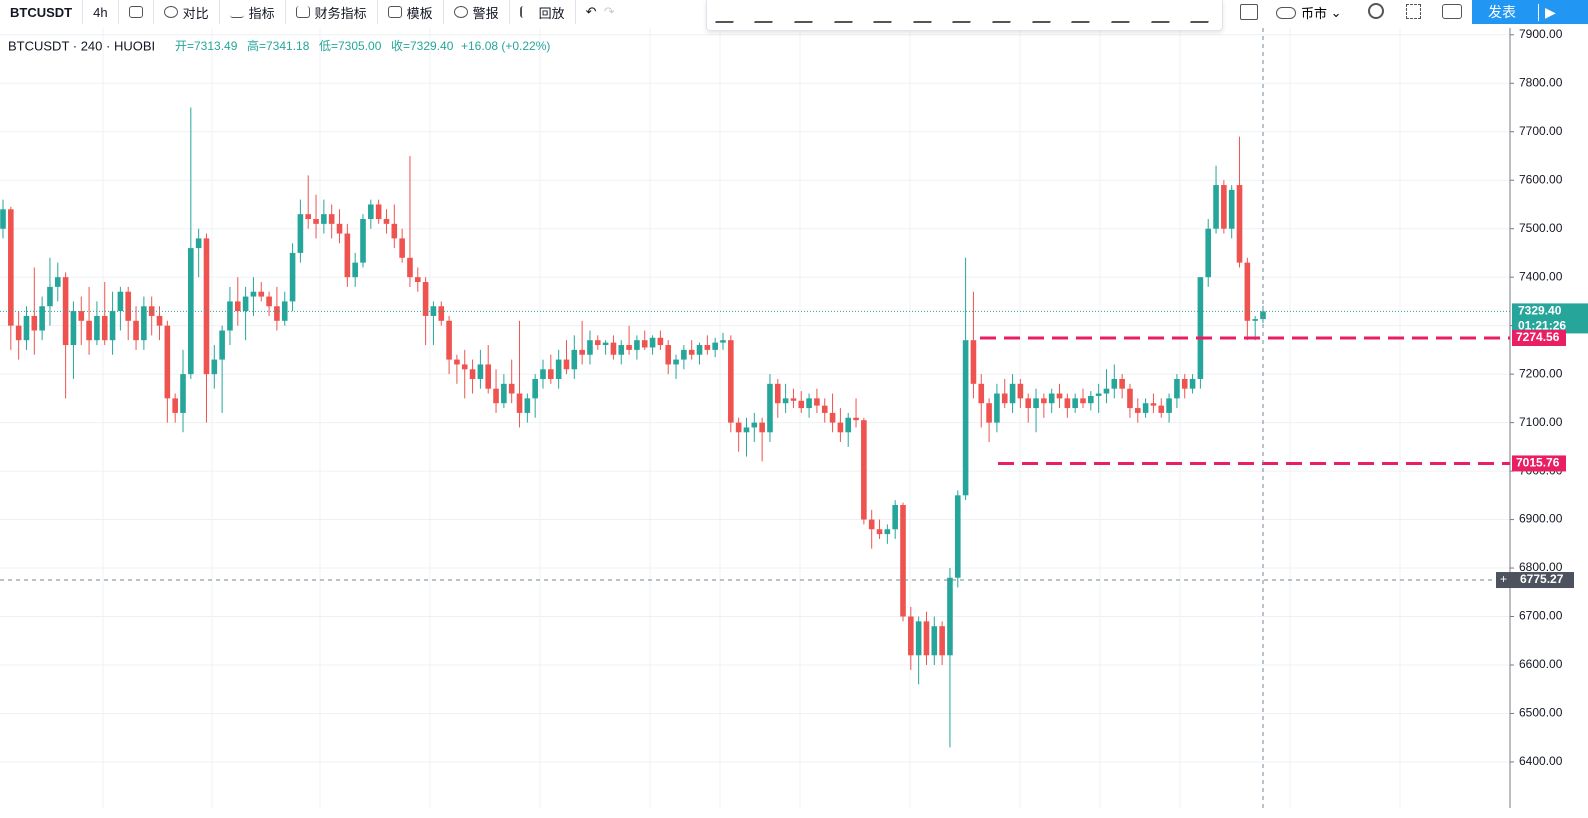 This screenshot has height=818, width=1588. I want to click on compare: 对比, so click(187, 12).